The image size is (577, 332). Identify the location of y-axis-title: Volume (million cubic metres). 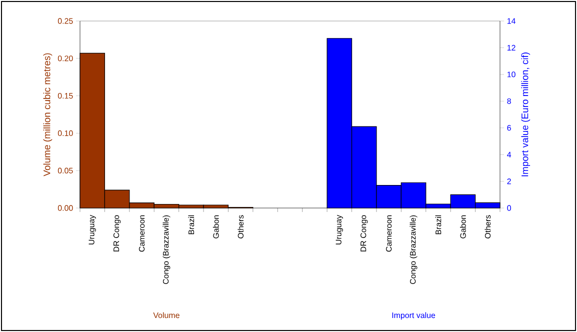
(47, 114).